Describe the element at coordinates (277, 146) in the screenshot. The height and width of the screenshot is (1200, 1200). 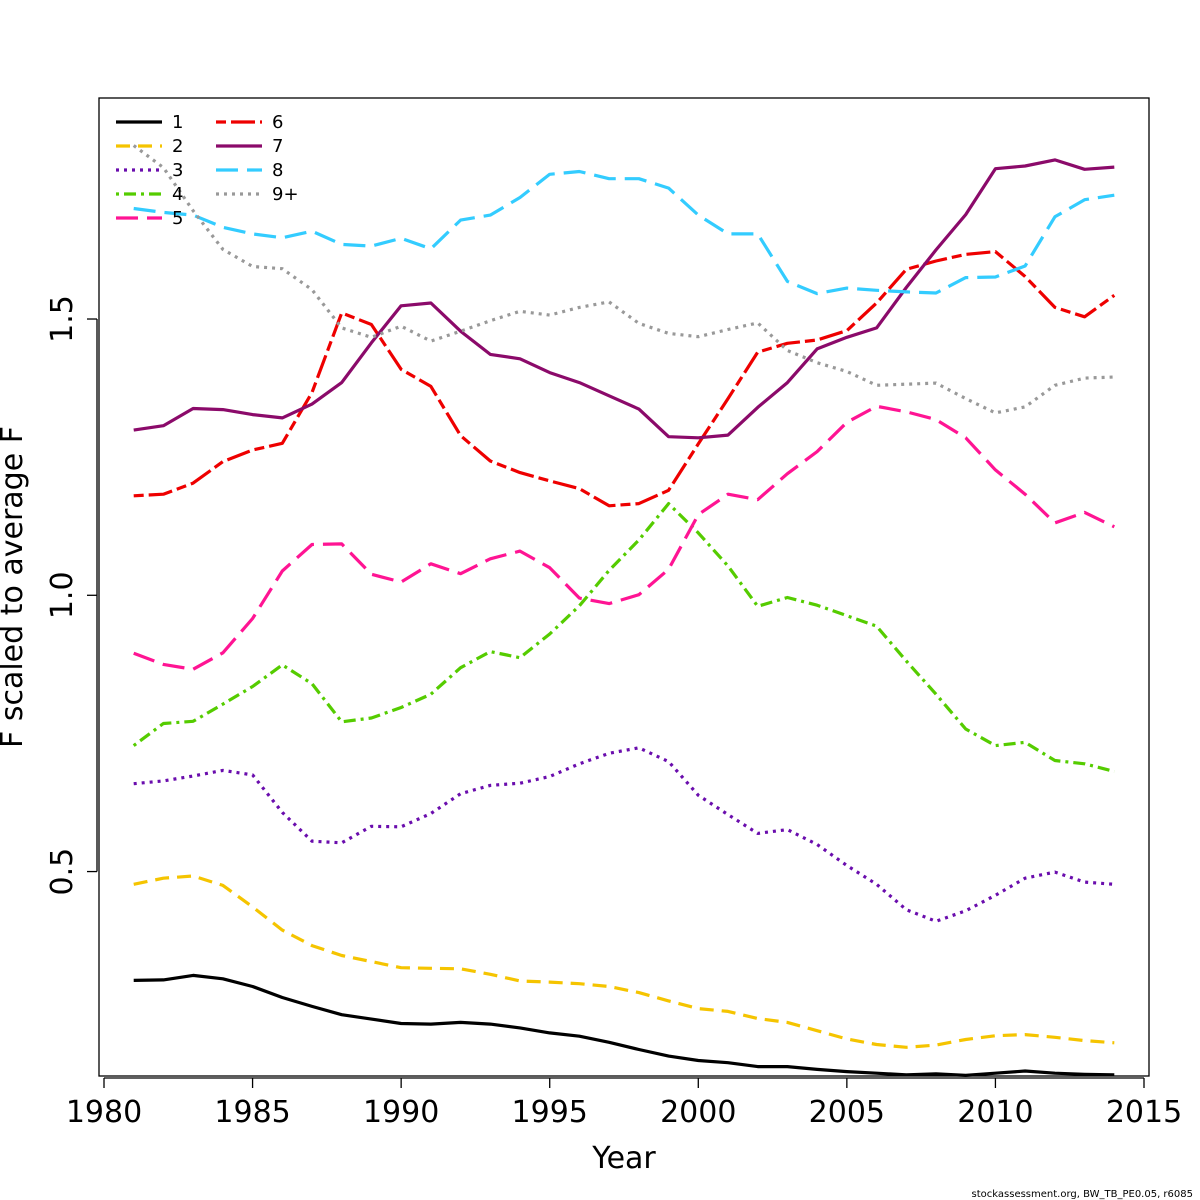
I see `legend-label-7: 7` at that location.